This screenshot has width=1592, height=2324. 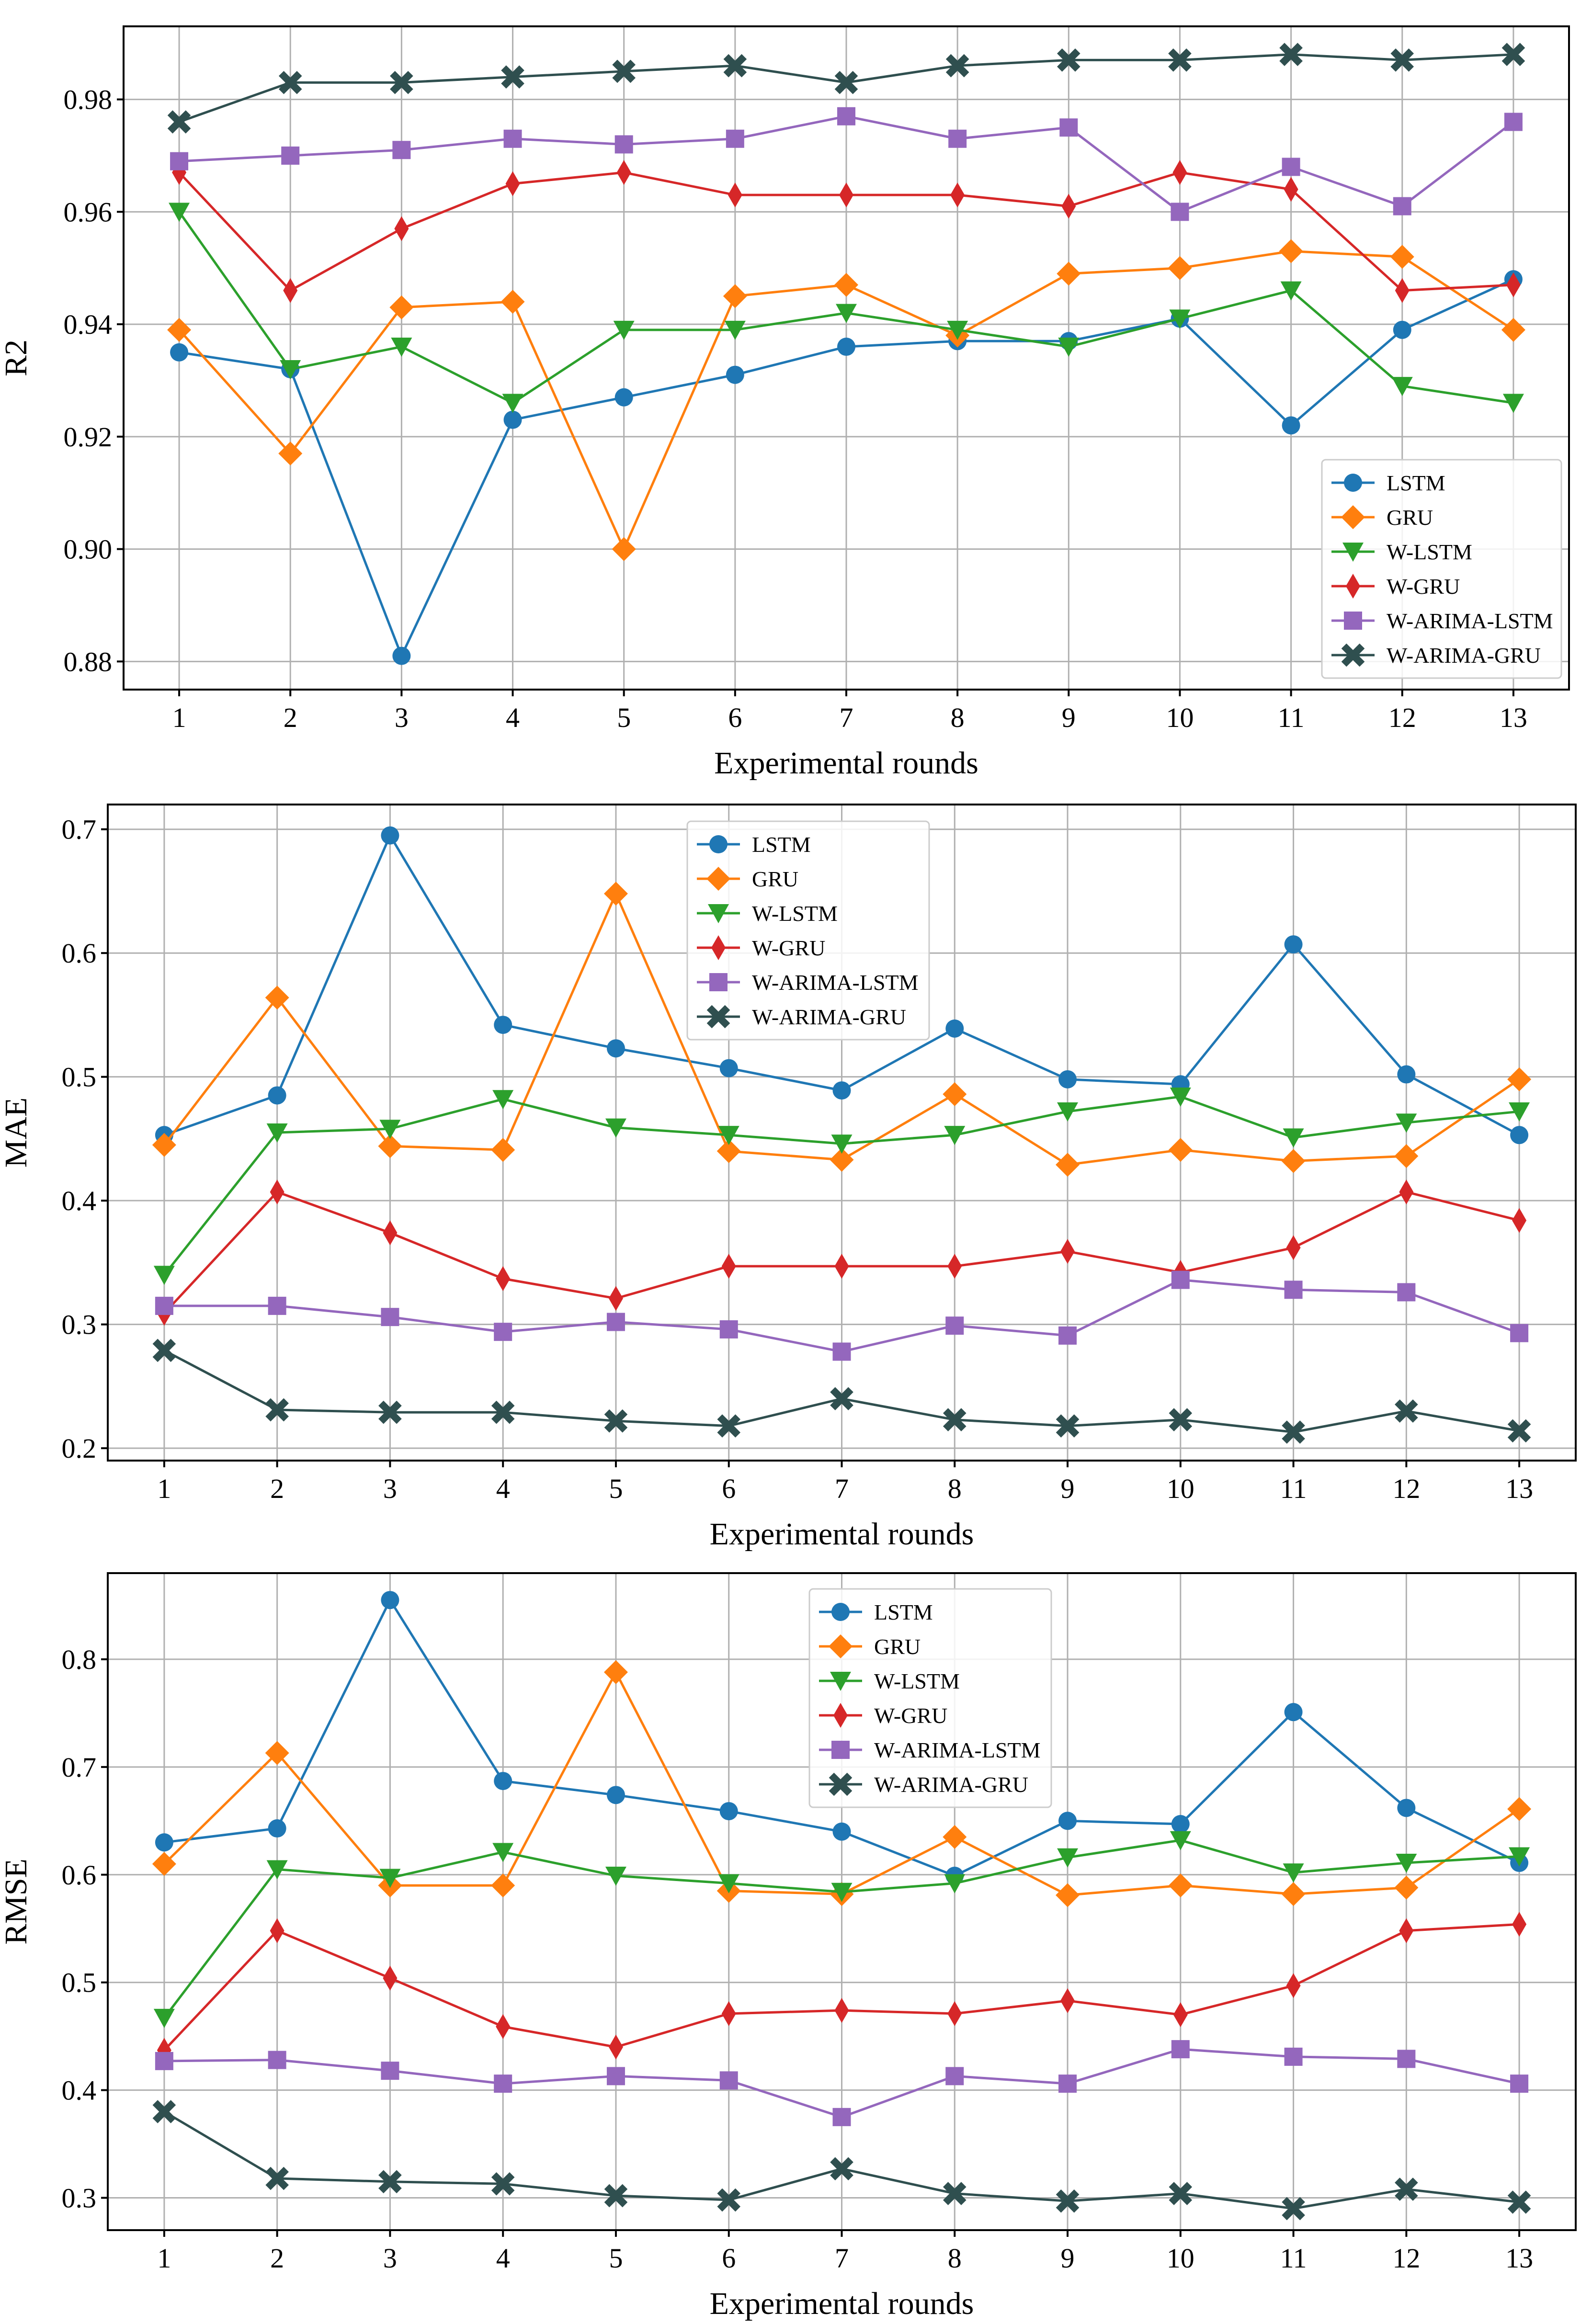 What do you see at coordinates (80, 1449) in the screenshot?
I see `y-tick-label: 0.2` at bounding box center [80, 1449].